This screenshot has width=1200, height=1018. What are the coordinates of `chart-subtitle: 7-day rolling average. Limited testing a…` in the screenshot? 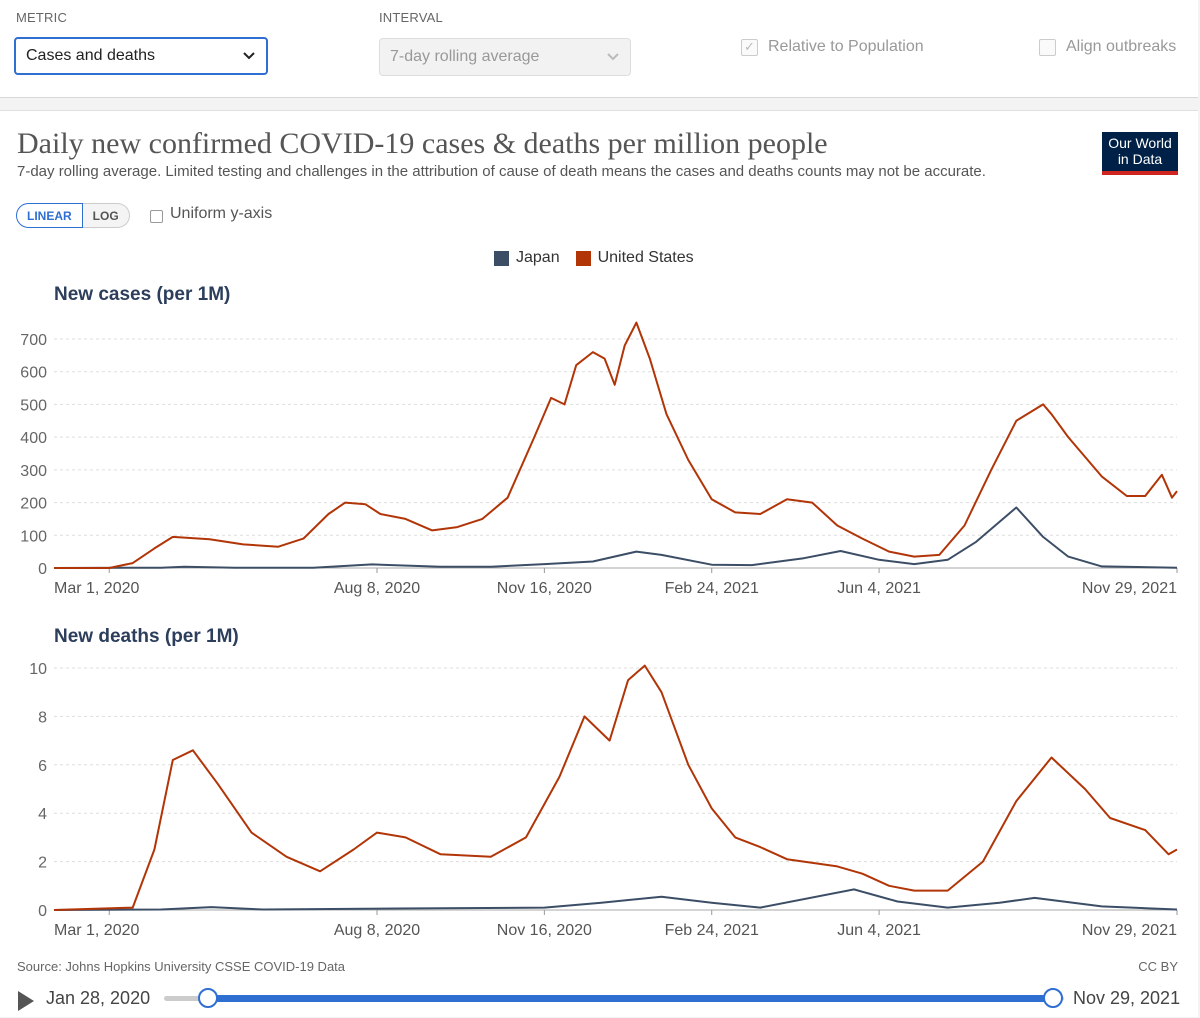 It's located at (501, 171).